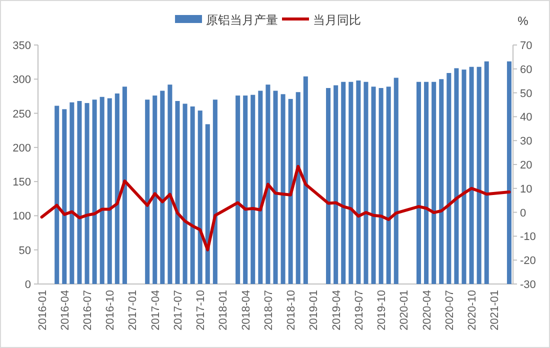  What do you see at coordinates (21, 114) in the screenshot?
I see `y-tick-label: 250` at bounding box center [21, 114].